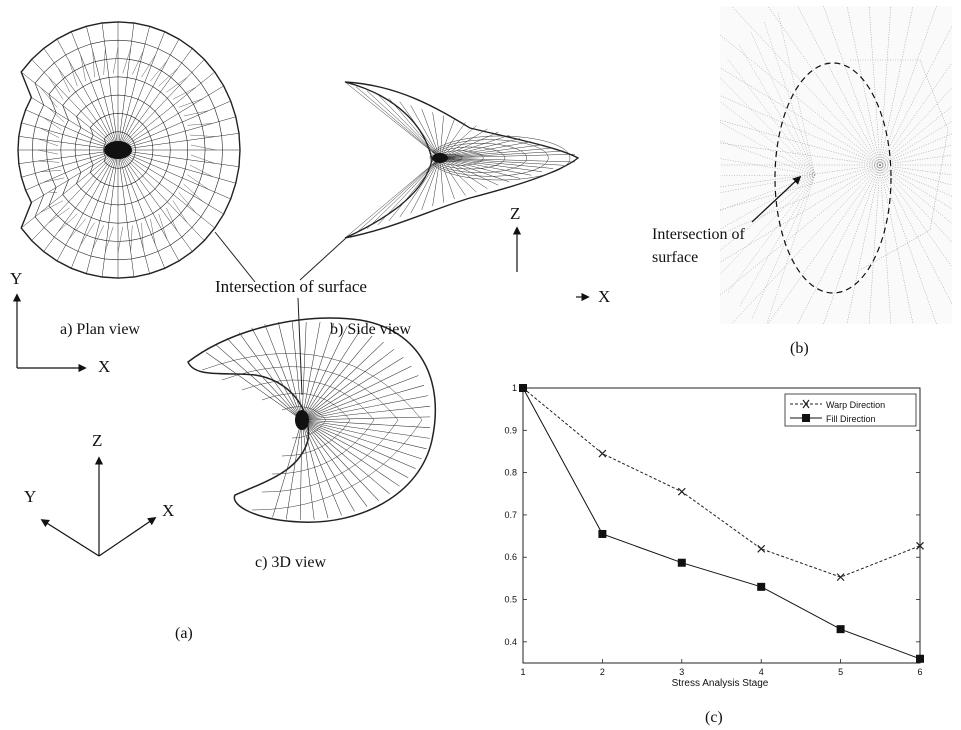 This screenshot has width=961, height=730. Describe the element at coordinates (761, 672) in the screenshot. I see `x-tick-label: 4` at that location.